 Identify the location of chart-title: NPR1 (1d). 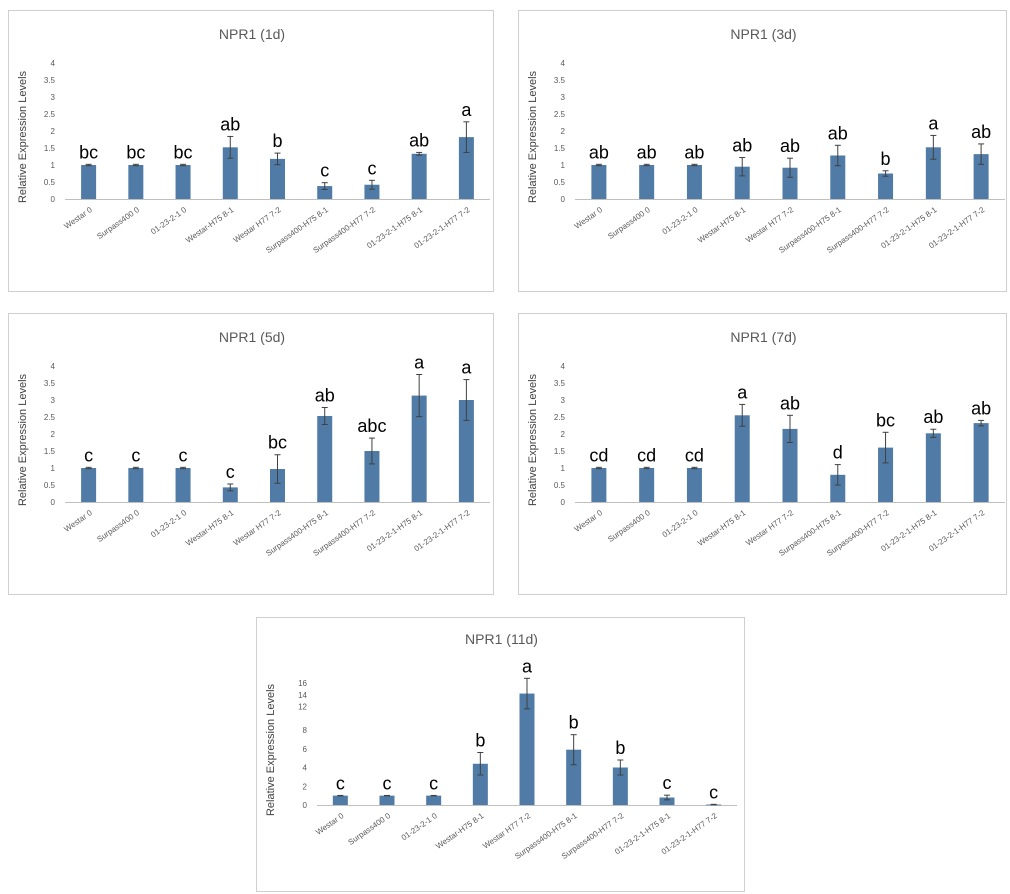
(252, 34).